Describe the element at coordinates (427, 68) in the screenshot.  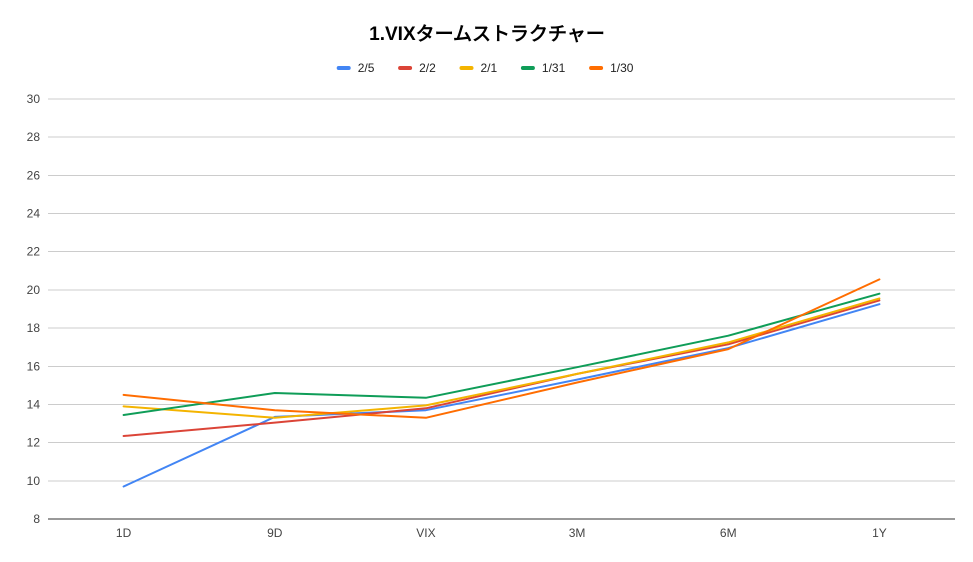
I see `legend-label: 2/2` at that location.